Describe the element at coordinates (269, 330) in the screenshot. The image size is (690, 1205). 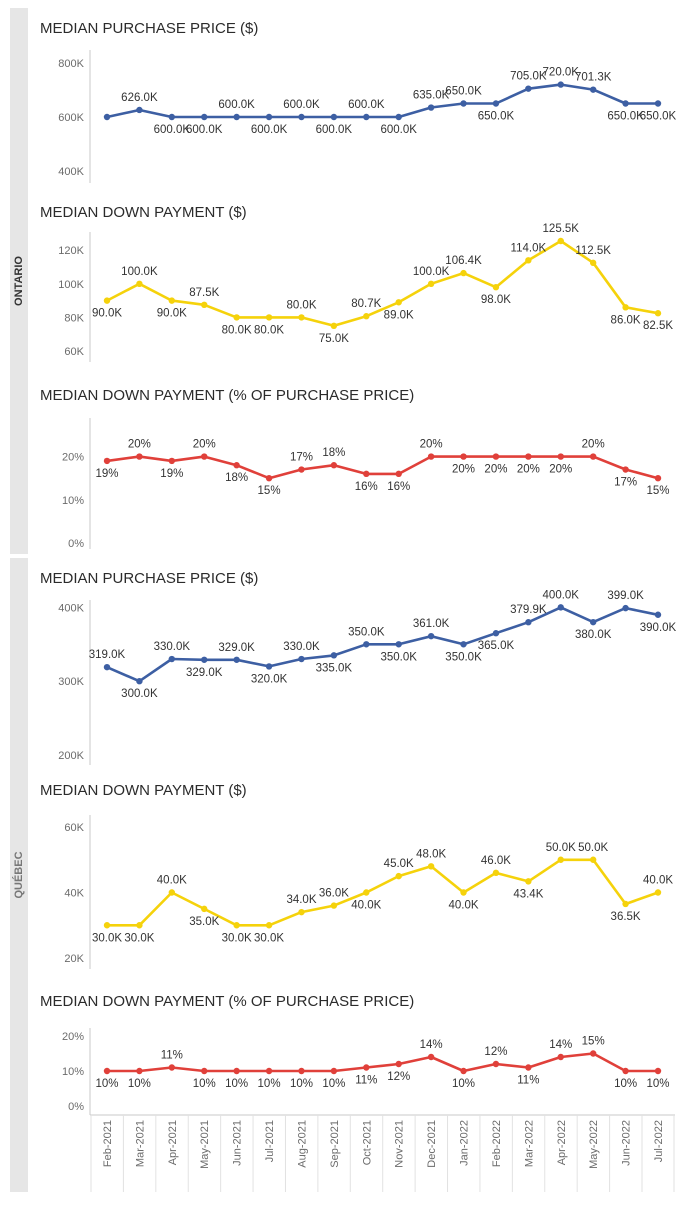
I see `data-label: 80.0K` at that location.